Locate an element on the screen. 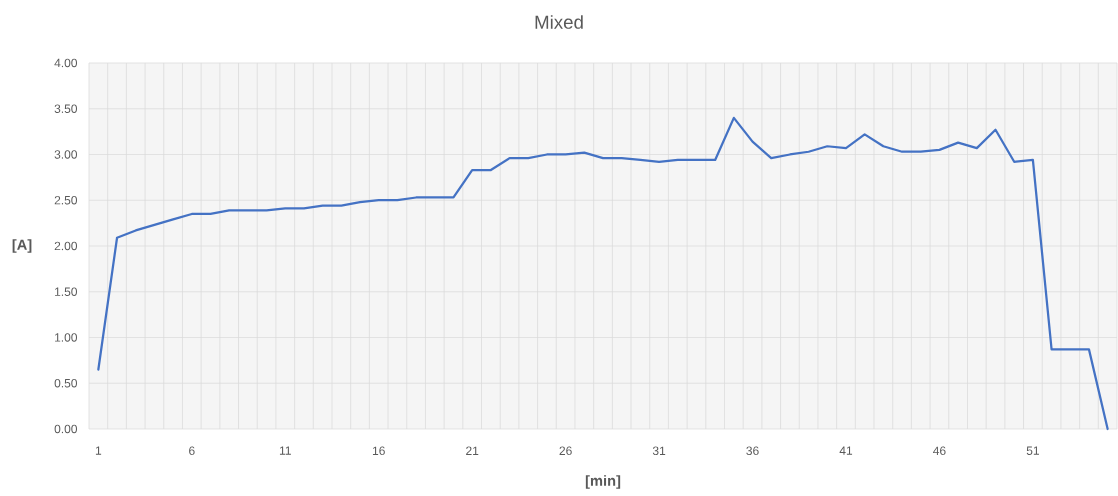 The height and width of the screenshot is (496, 1118). y-tick-label: 1.50 is located at coordinates (66, 291).